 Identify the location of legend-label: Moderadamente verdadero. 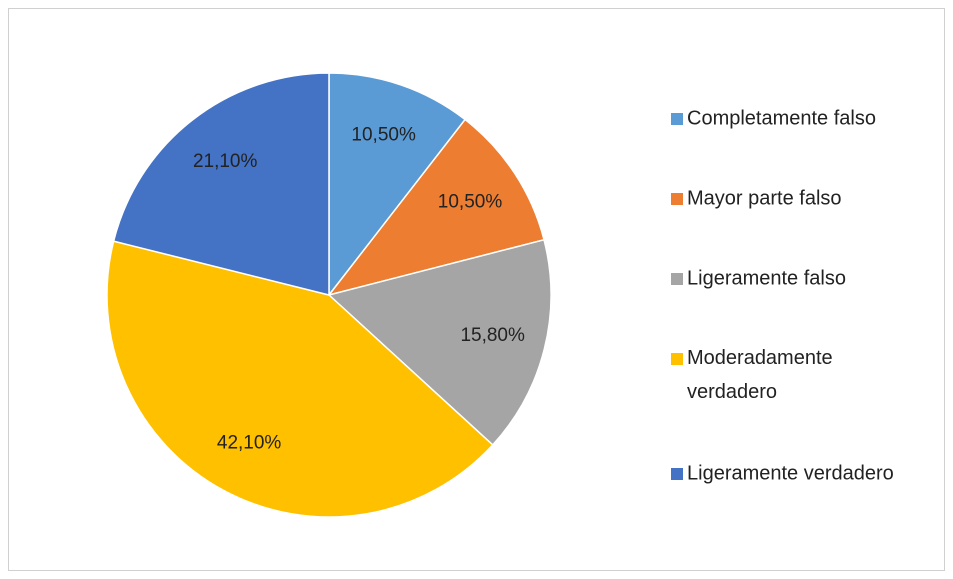
(760, 375).